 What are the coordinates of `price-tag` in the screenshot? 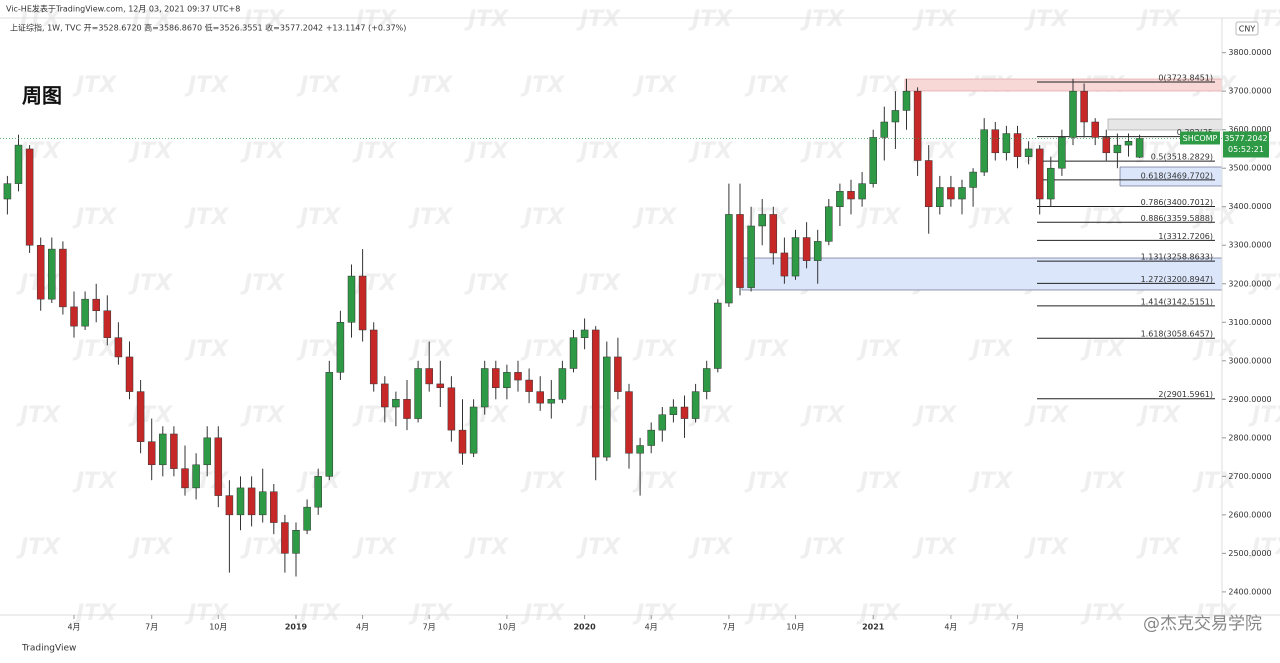 It's located at (1246, 144).